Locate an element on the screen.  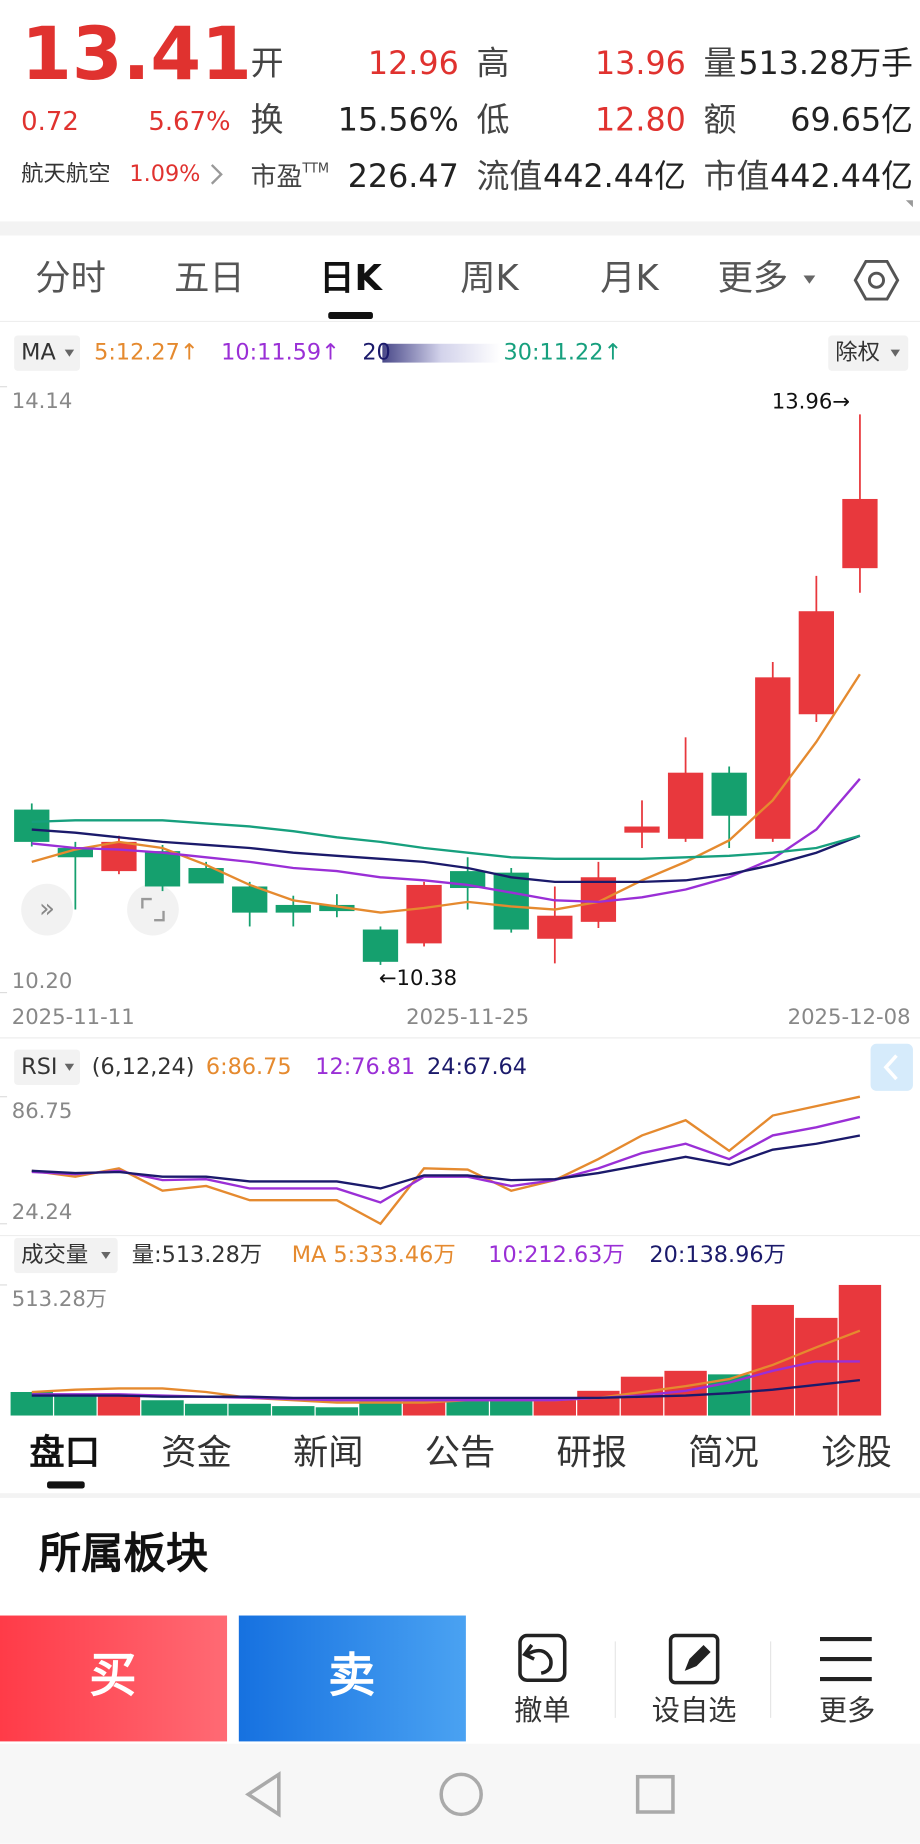
back-button is located at coordinates (263, 1794).